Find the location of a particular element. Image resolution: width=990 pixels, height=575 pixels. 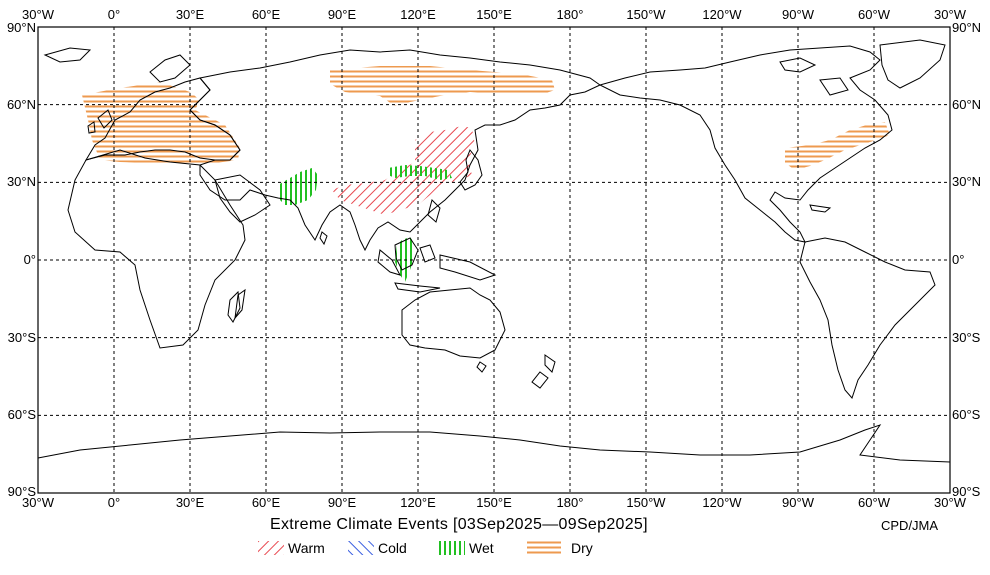

legend-dry-label: Dry is located at coordinates (582, 548).